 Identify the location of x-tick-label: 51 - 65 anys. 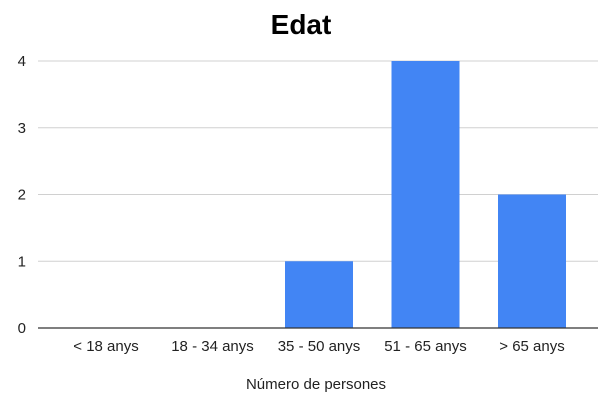
(425, 346).